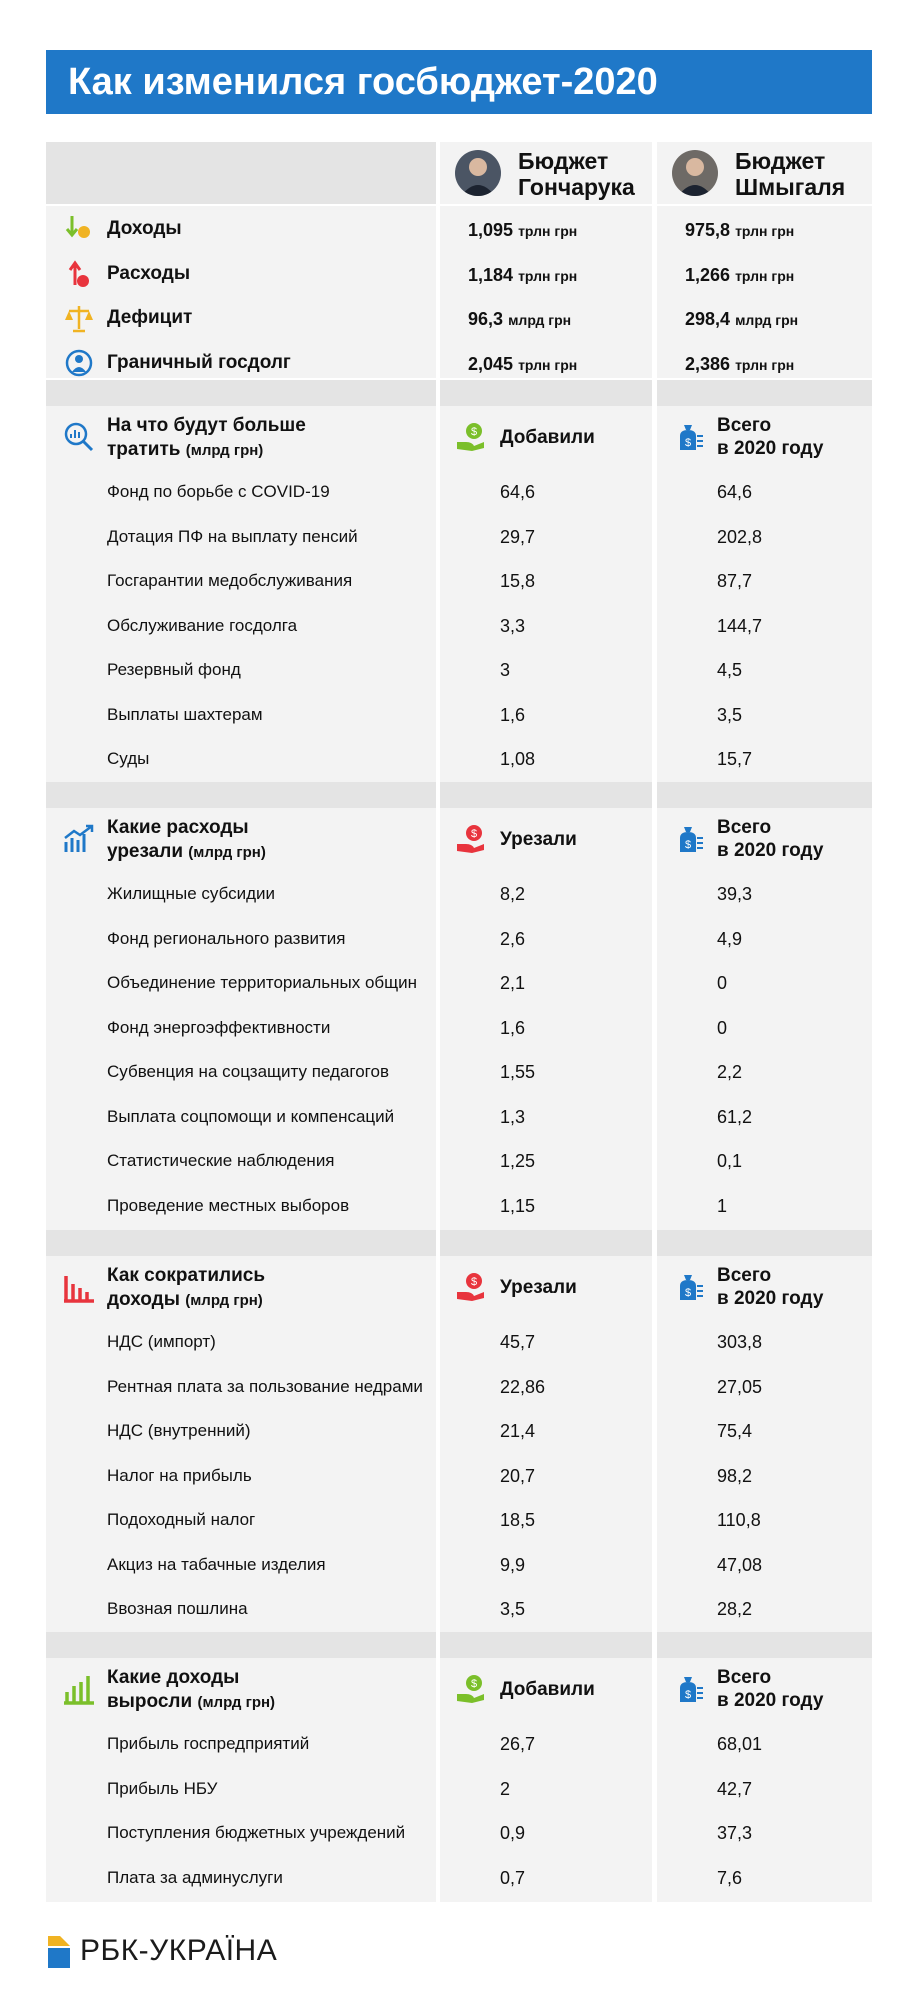 This screenshot has width=911, height=2000. What do you see at coordinates (179, 1475) in the screenshot?
I see `section-row-label: Налог на прибыль` at bounding box center [179, 1475].